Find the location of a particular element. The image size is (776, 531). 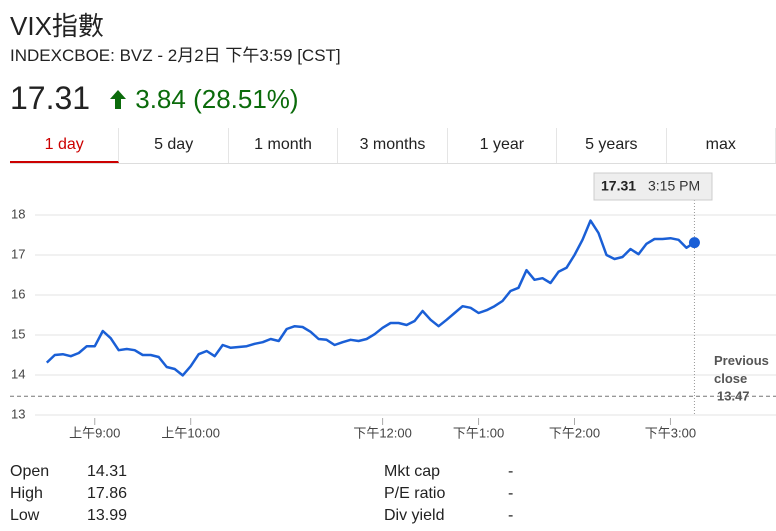

y-tick-label: 13 is located at coordinates (18, 413).